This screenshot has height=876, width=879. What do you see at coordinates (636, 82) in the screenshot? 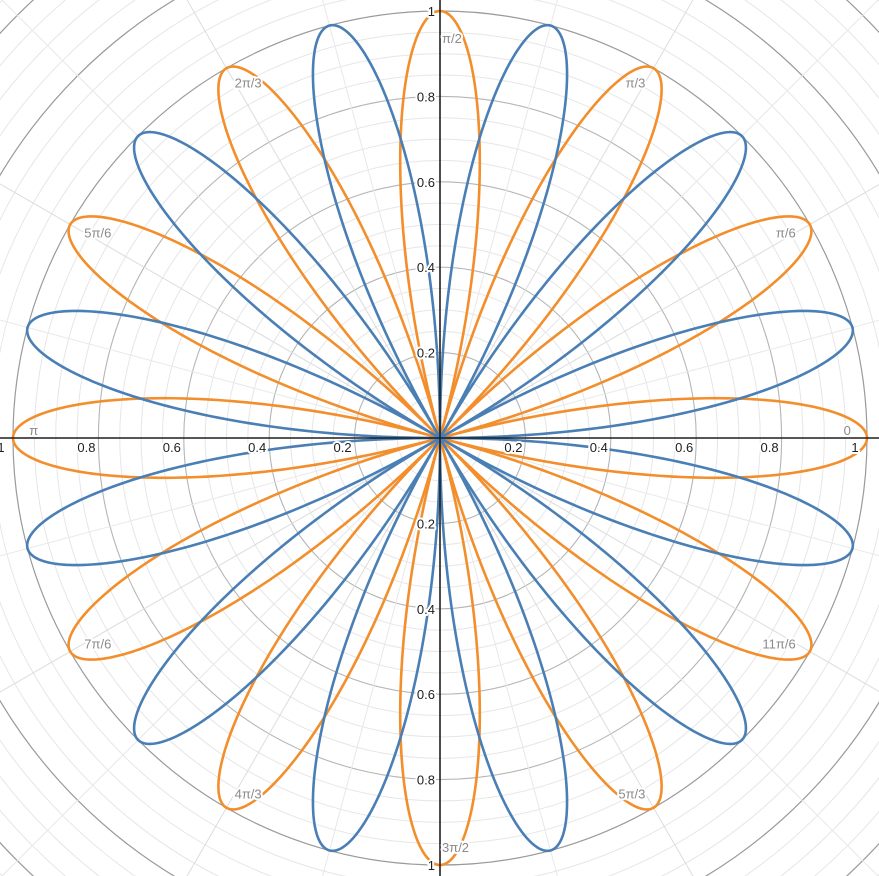
I see `angle-label: π/3` at bounding box center [636, 82].